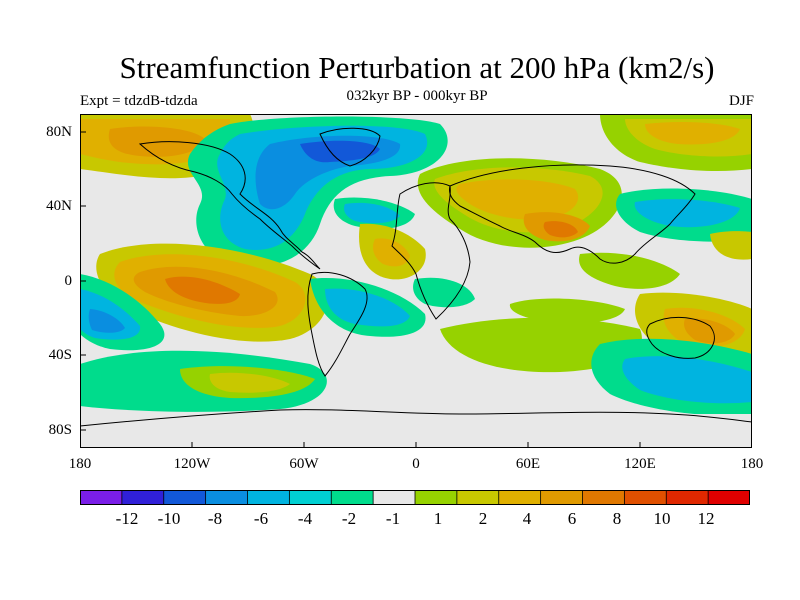 The image size is (800, 600). Describe the element at coordinates (741, 101) in the screenshot. I see `season-label: DJF` at that location.